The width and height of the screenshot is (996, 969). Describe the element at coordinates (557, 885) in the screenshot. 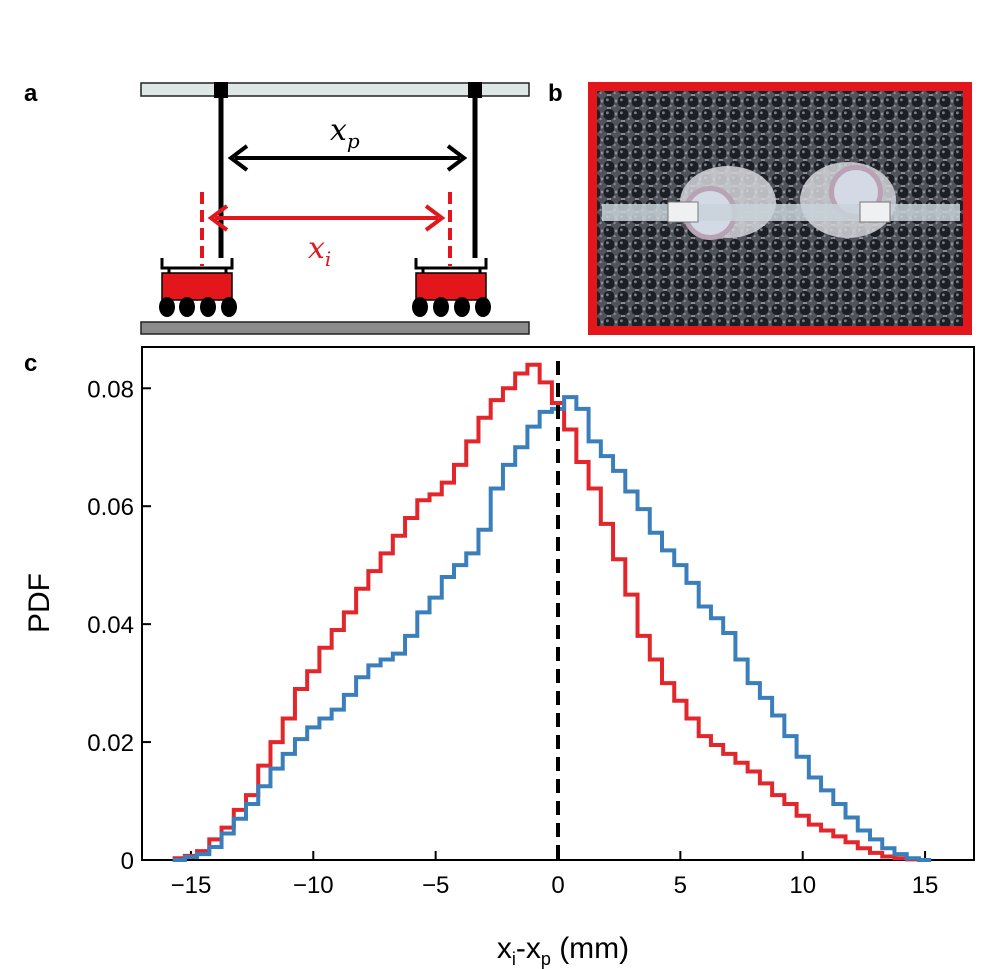

I see `x-tick-label: 0` at that location.